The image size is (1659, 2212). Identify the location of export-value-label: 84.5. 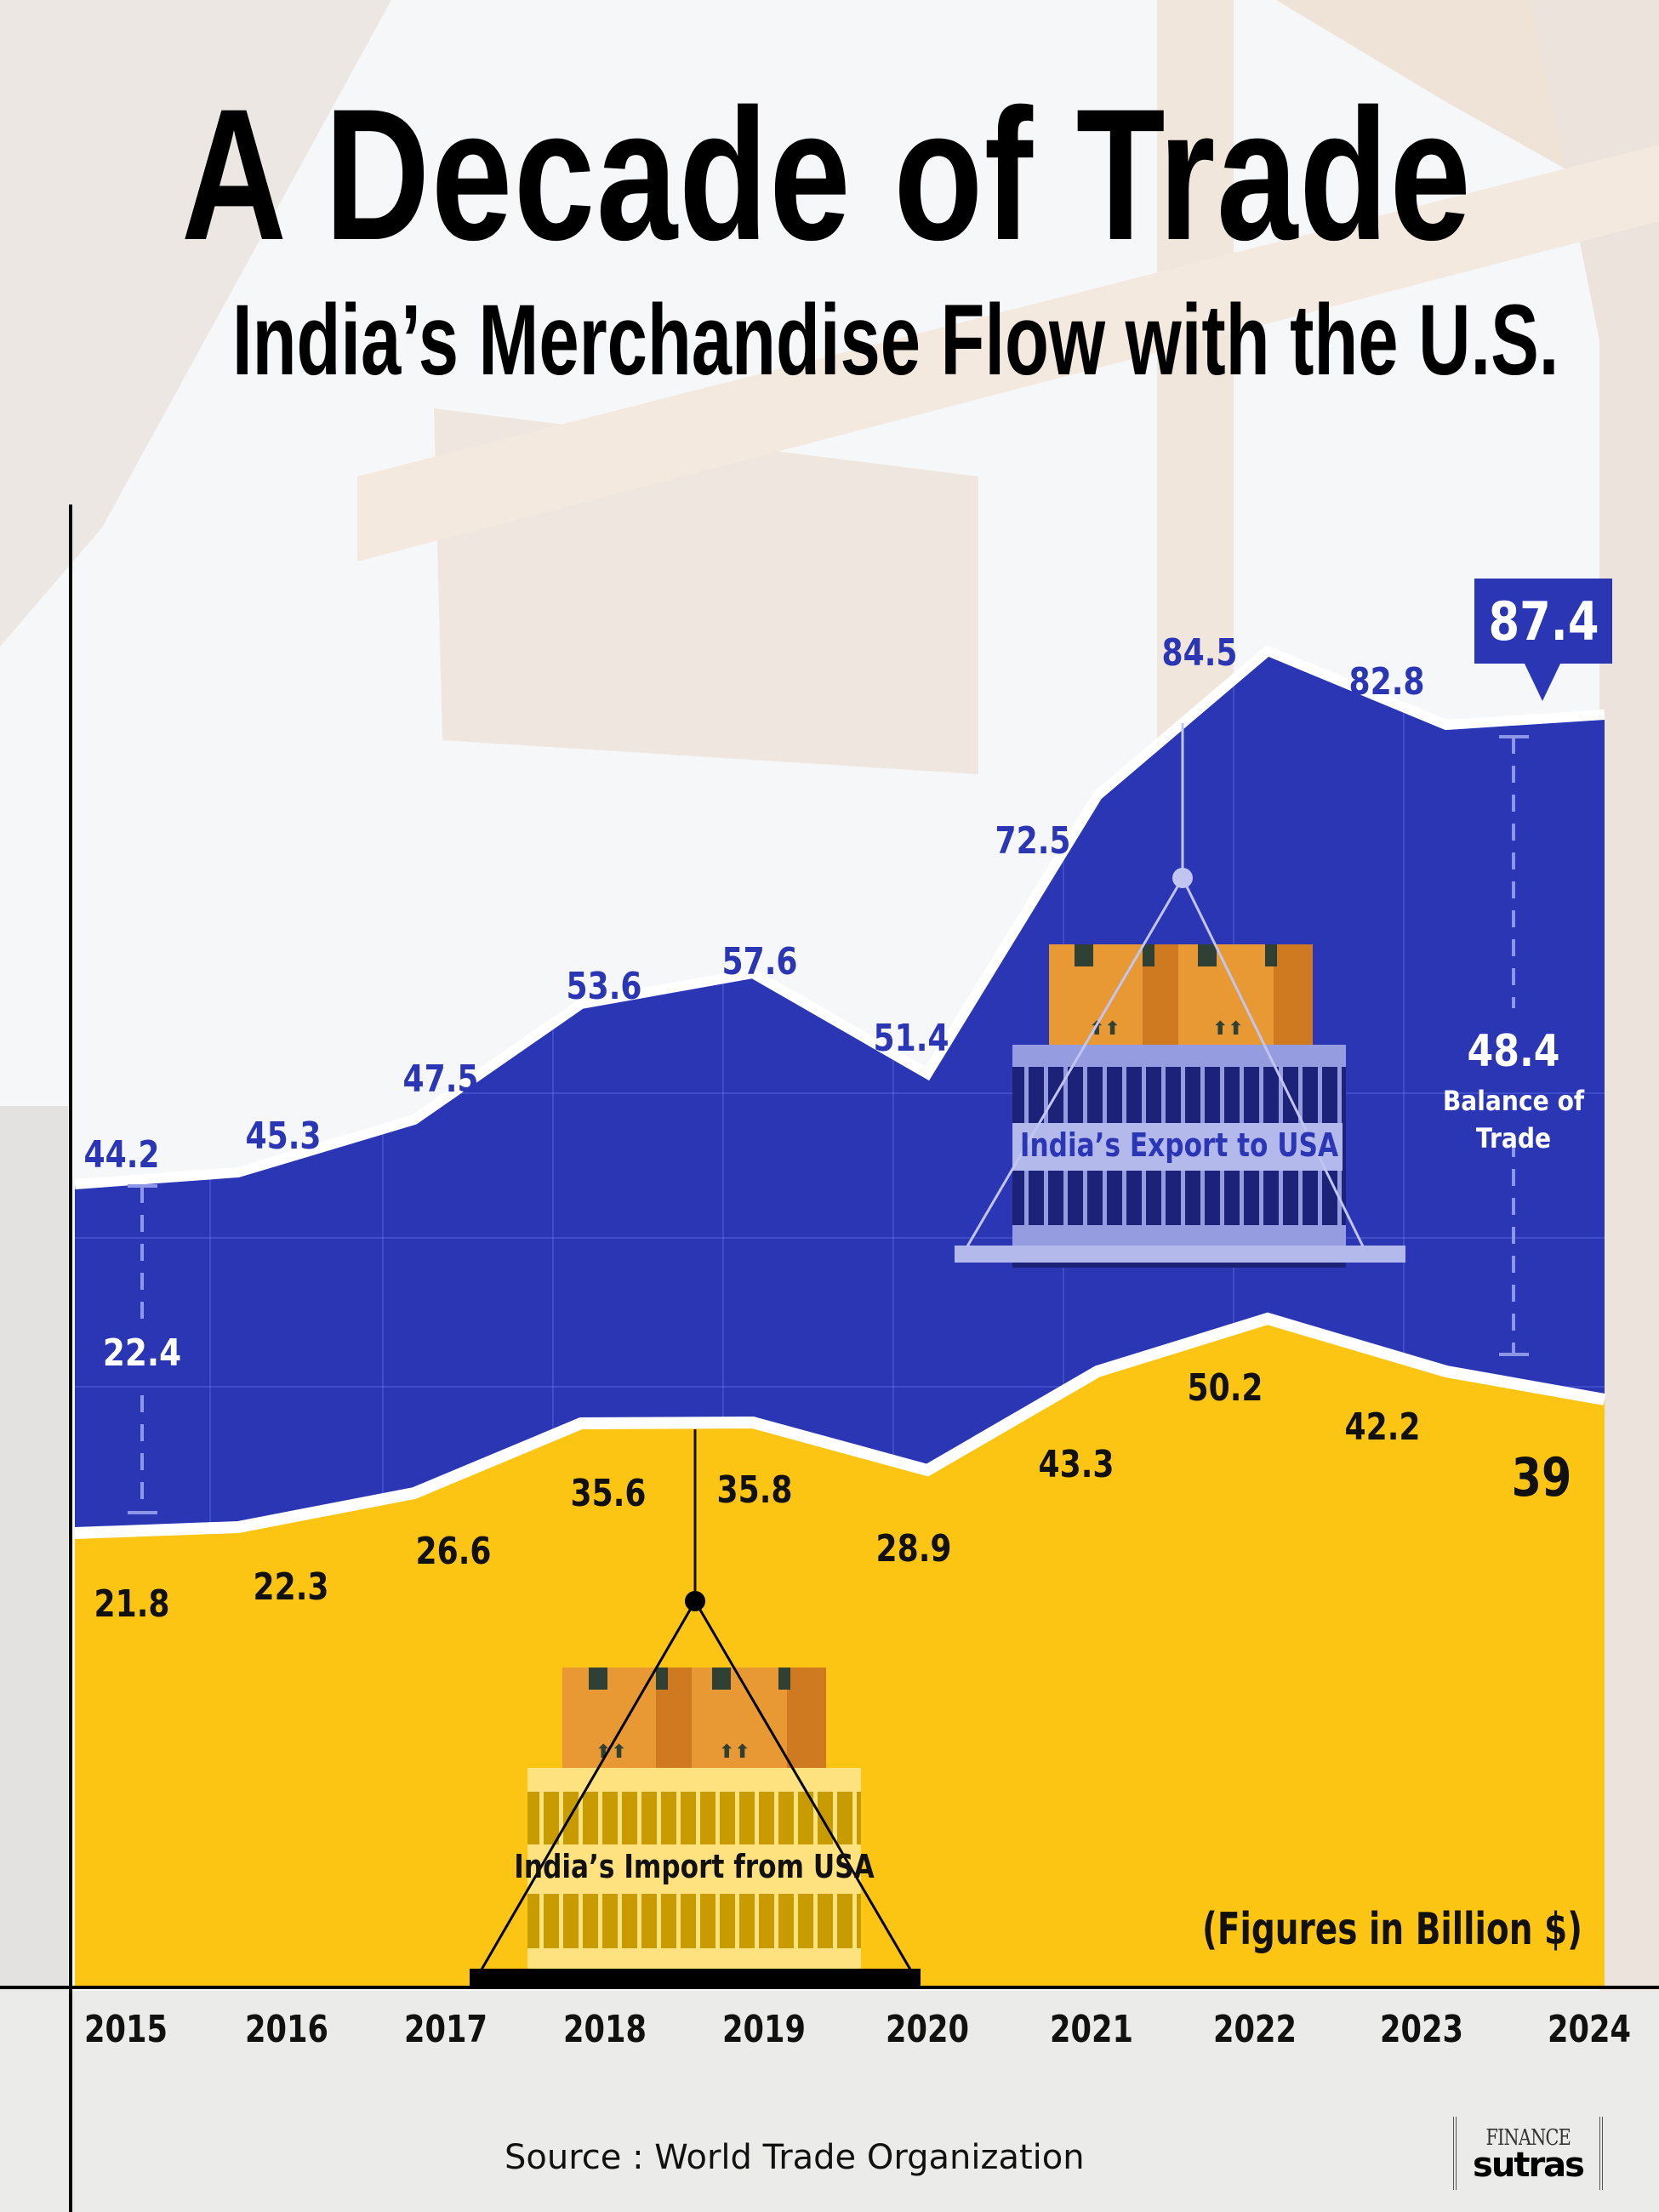
(1199, 653).